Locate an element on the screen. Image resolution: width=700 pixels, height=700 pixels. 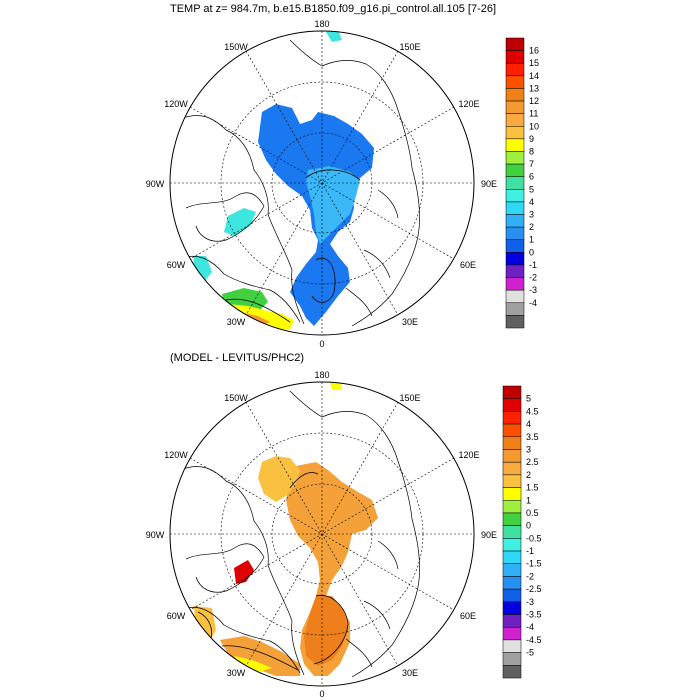
colorbar-tick-label: 6 is located at coordinates (531, 177).